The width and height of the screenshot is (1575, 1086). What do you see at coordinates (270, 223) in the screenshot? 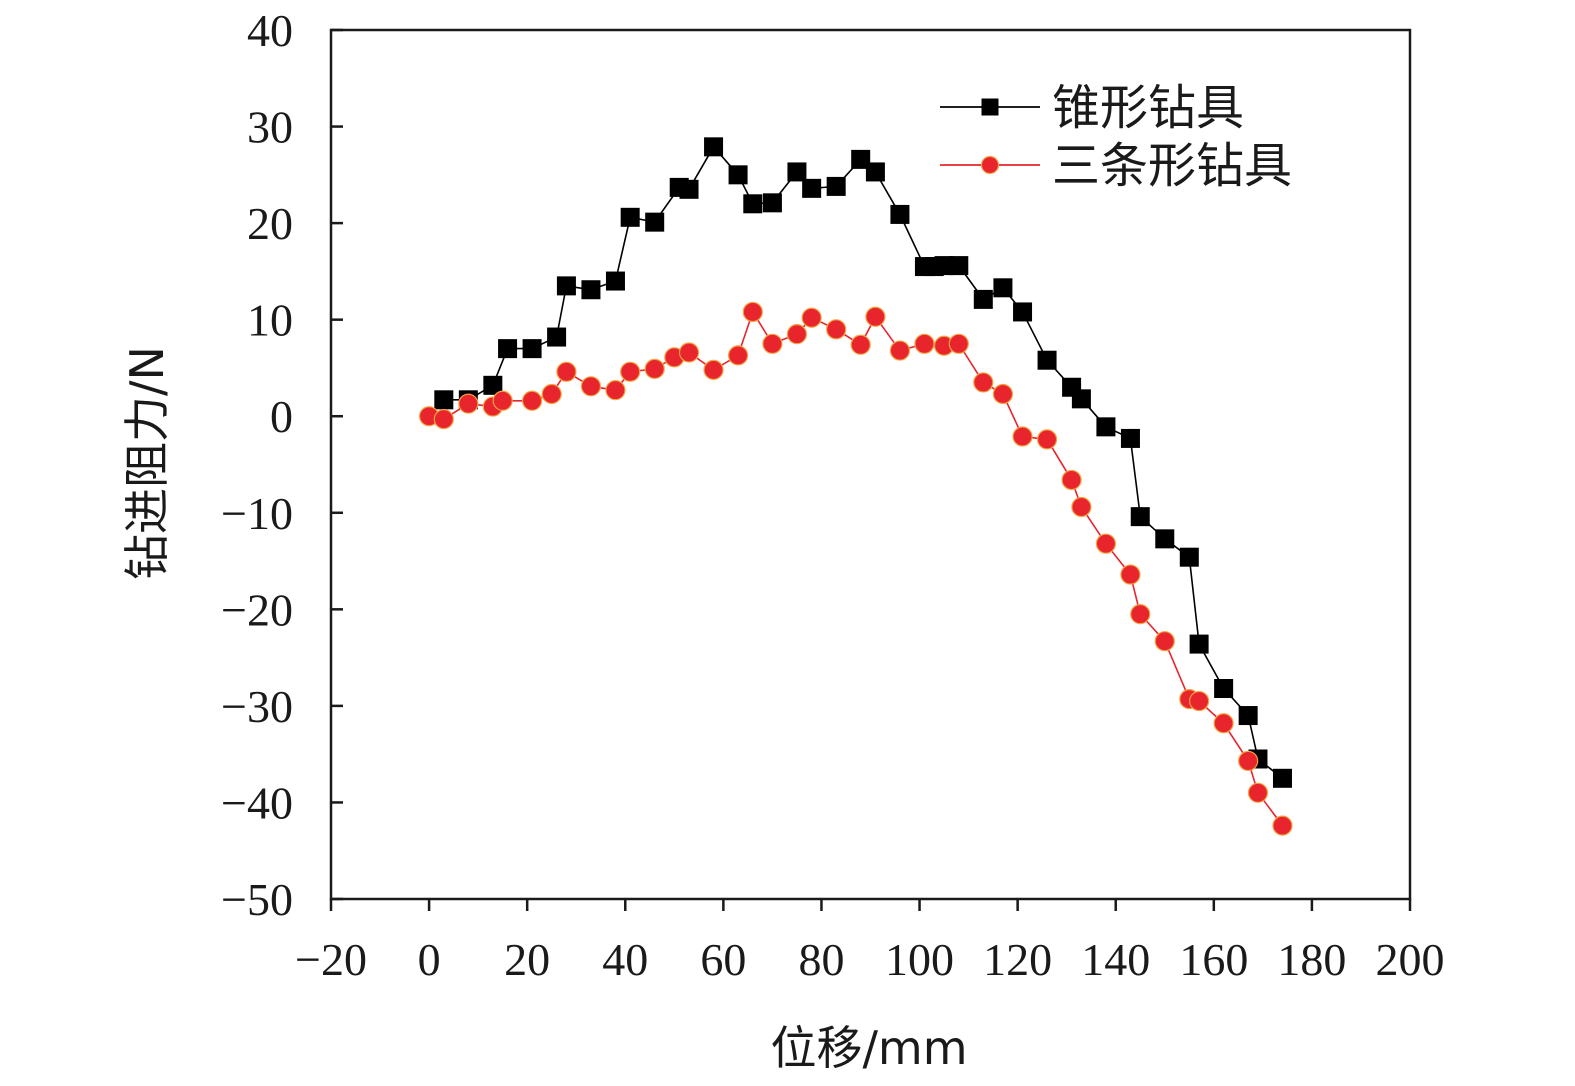
I see `y-tick-label: 20` at bounding box center [270, 223].